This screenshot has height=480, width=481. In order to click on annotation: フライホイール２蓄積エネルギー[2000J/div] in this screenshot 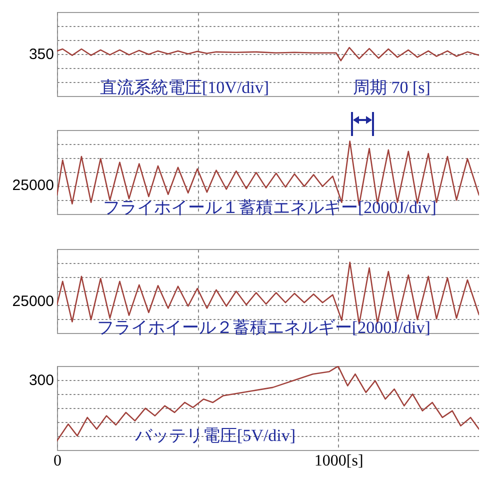, I will do `click(263, 327)`.